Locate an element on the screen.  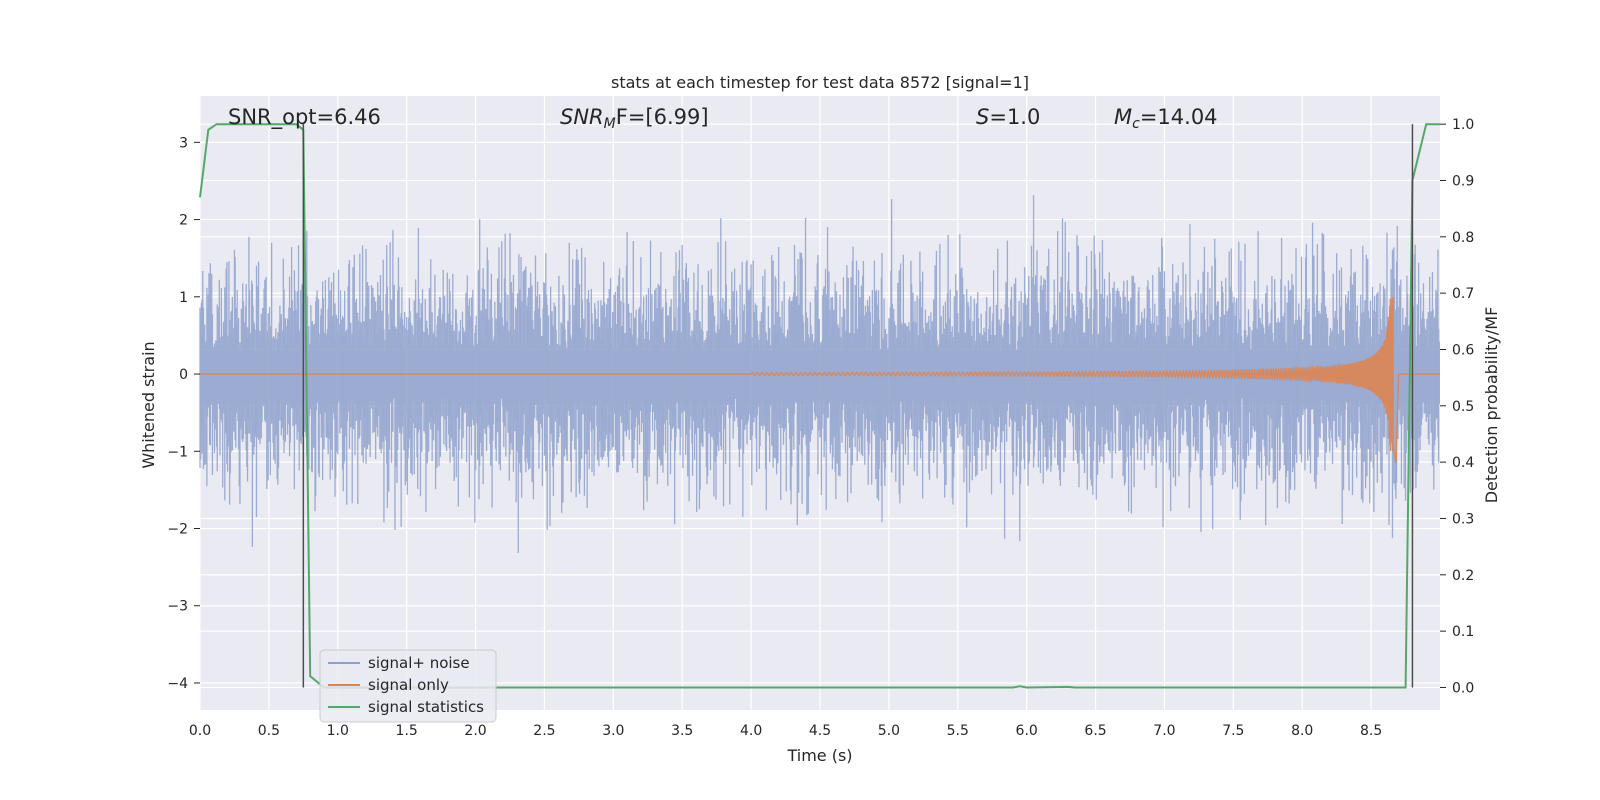
right-y-tick-label: 0.3 is located at coordinates (1463, 519).